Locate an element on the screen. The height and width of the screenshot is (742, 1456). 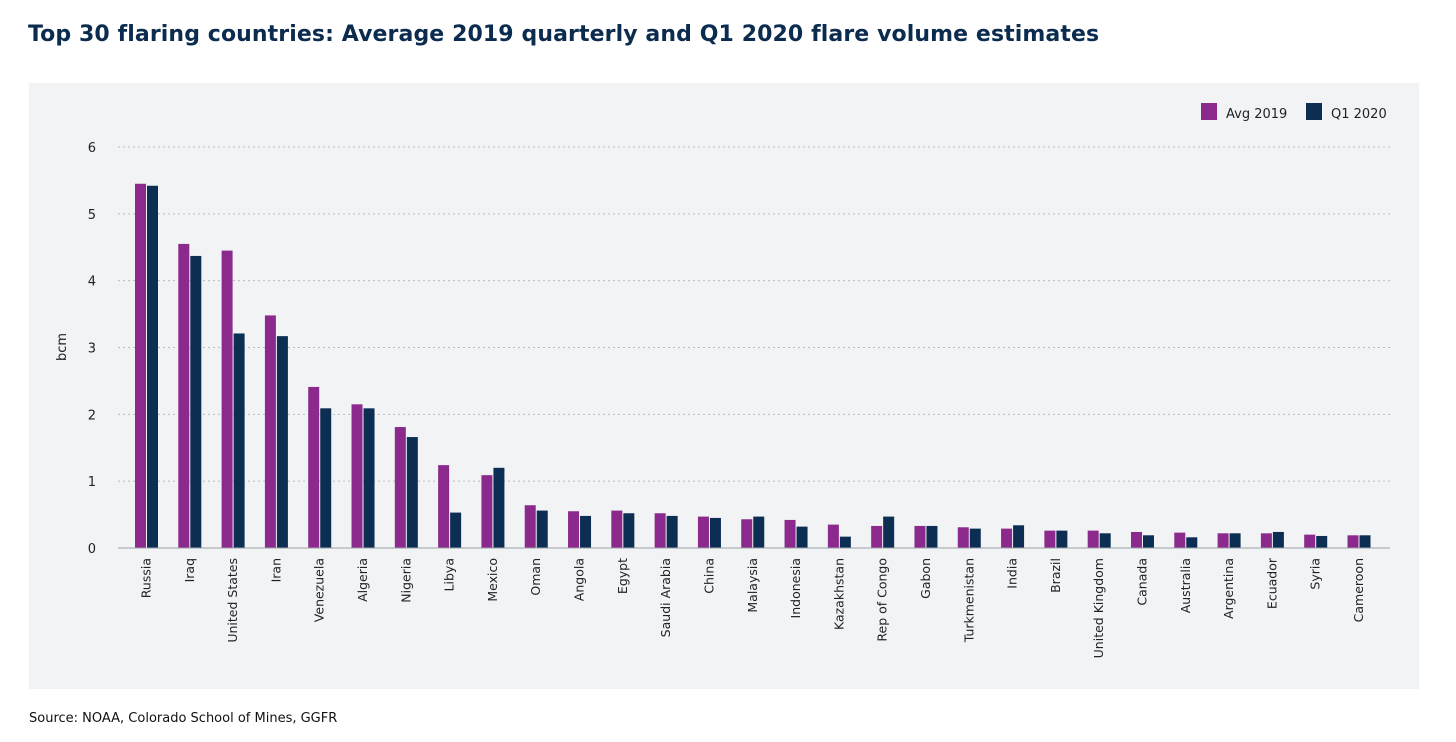
bar-q12020-malaysia is located at coordinates (759, 532).